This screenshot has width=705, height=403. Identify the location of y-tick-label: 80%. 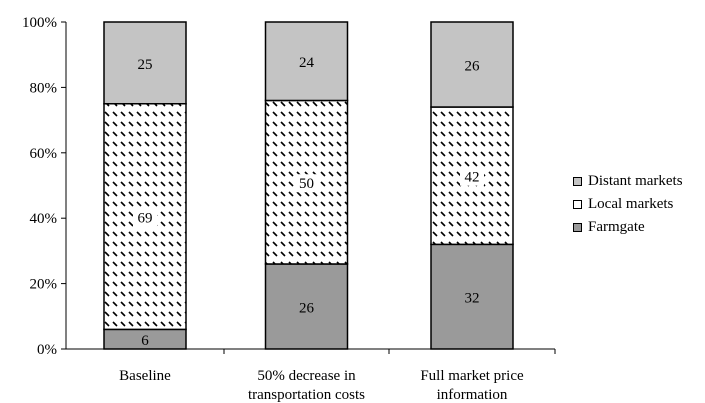
(44, 88).